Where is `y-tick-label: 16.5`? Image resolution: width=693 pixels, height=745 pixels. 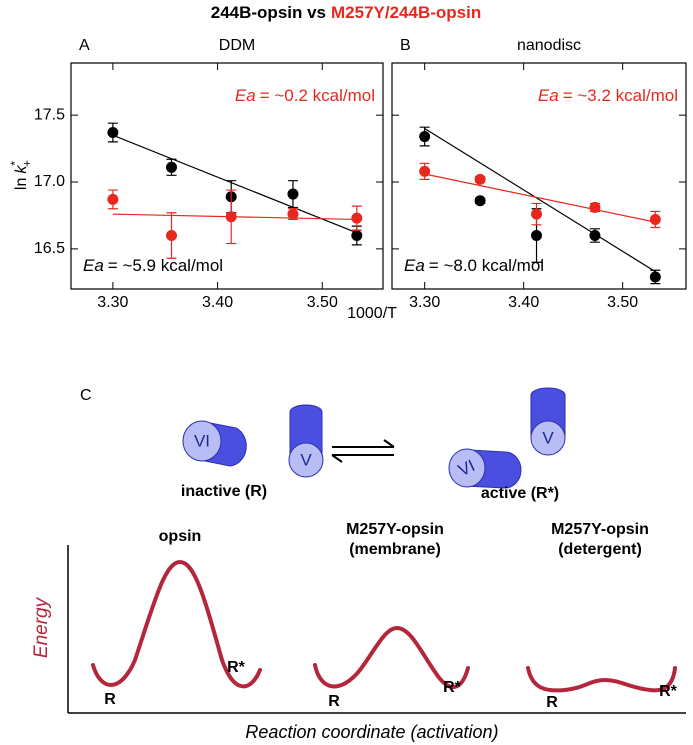 y-tick-label: 16.5 is located at coordinates (49, 248).